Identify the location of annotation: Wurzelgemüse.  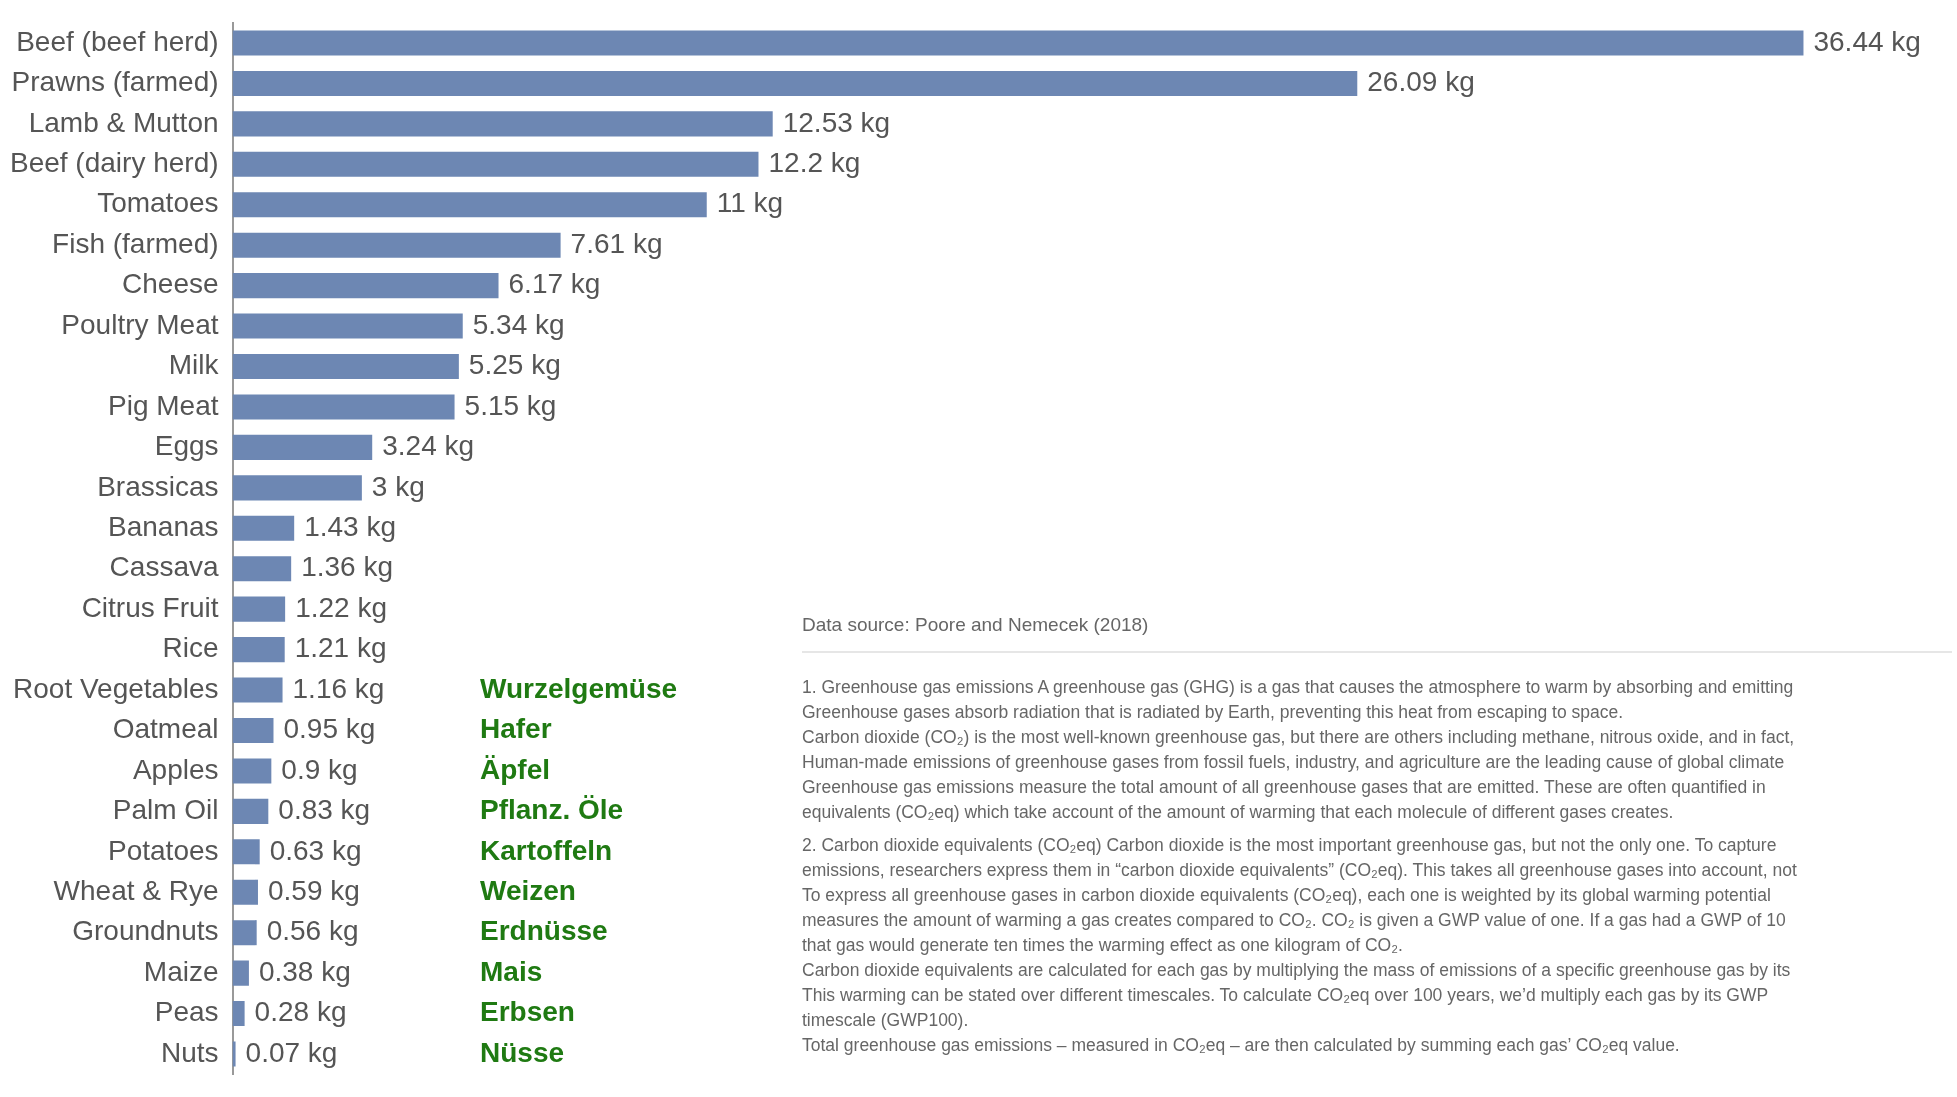
(579, 688).